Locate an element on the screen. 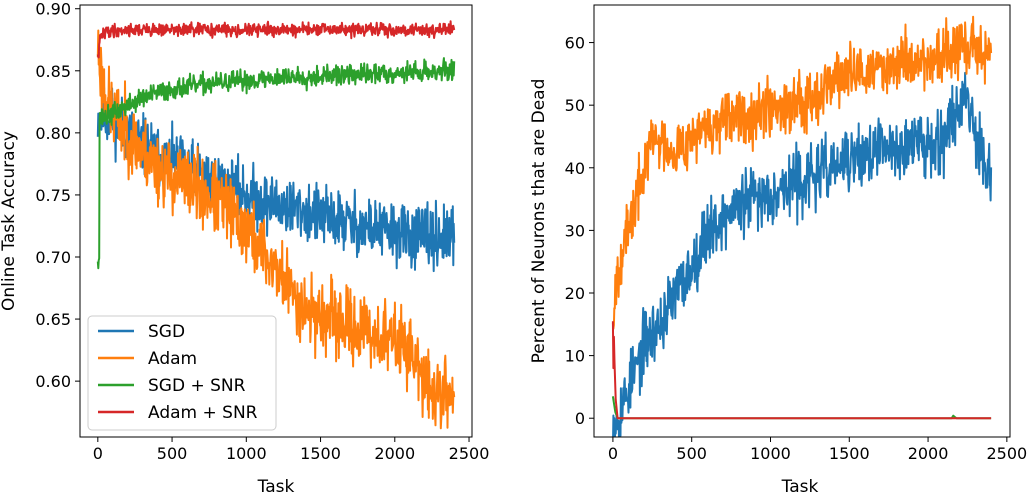 This screenshot has width=1028, height=495. accuracy-y-tick-label: 0.75 is located at coordinates (53, 195).